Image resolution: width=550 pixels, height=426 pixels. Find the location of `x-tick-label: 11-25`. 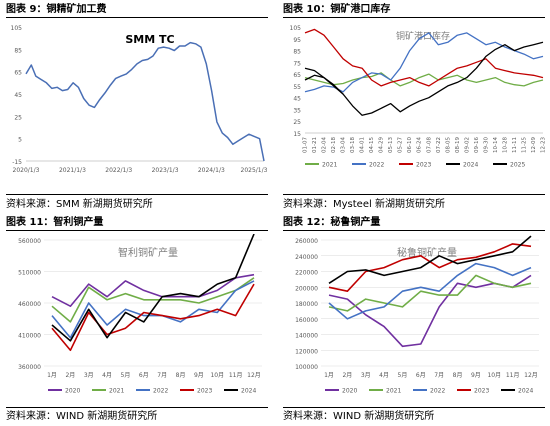

x-tick-label: 11-25 is located at coordinates (524, 145).